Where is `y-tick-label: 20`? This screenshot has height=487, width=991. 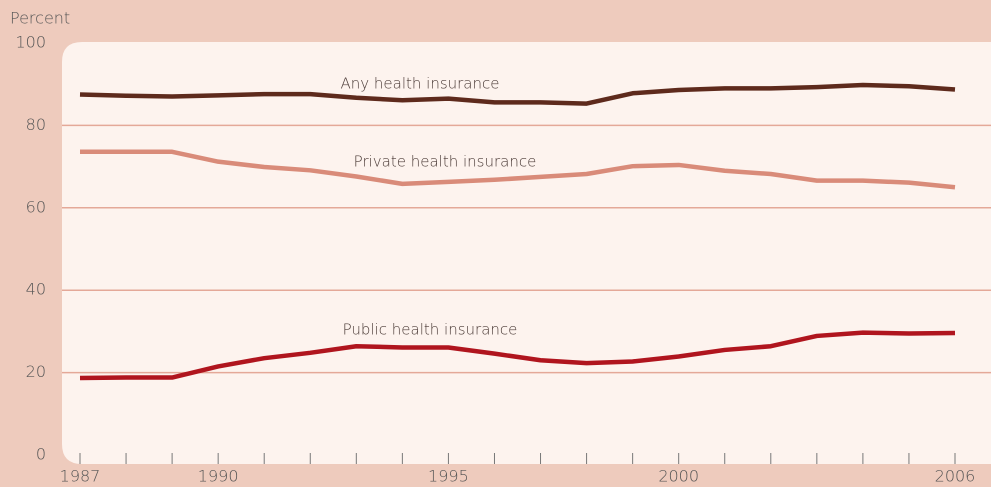 y-tick-label: 20 is located at coordinates (36, 371).